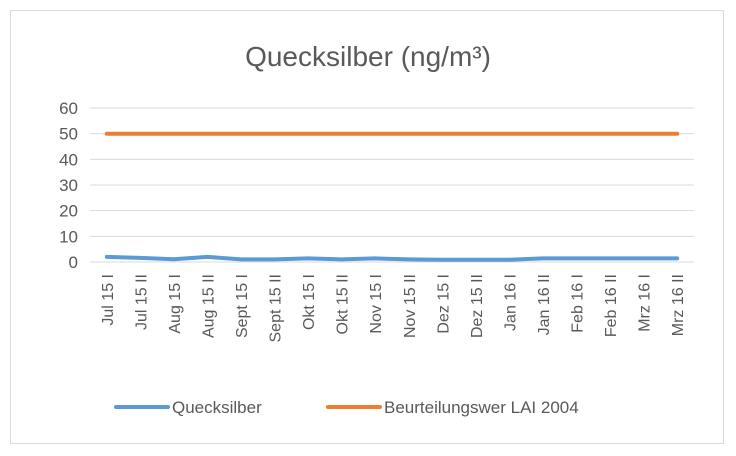 This screenshot has width=736, height=456. What do you see at coordinates (73, 262) in the screenshot?
I see `y-tick-label: 0` at bounding box center [73, 262].